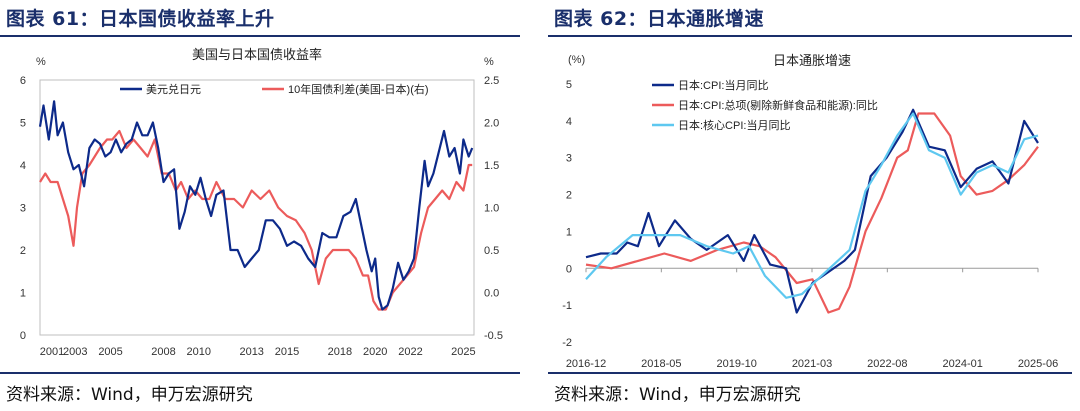 Image resolution: width=1080 pixels, height=411 pixels. I want to click on left-axis-unit: %, so click(41, 62).